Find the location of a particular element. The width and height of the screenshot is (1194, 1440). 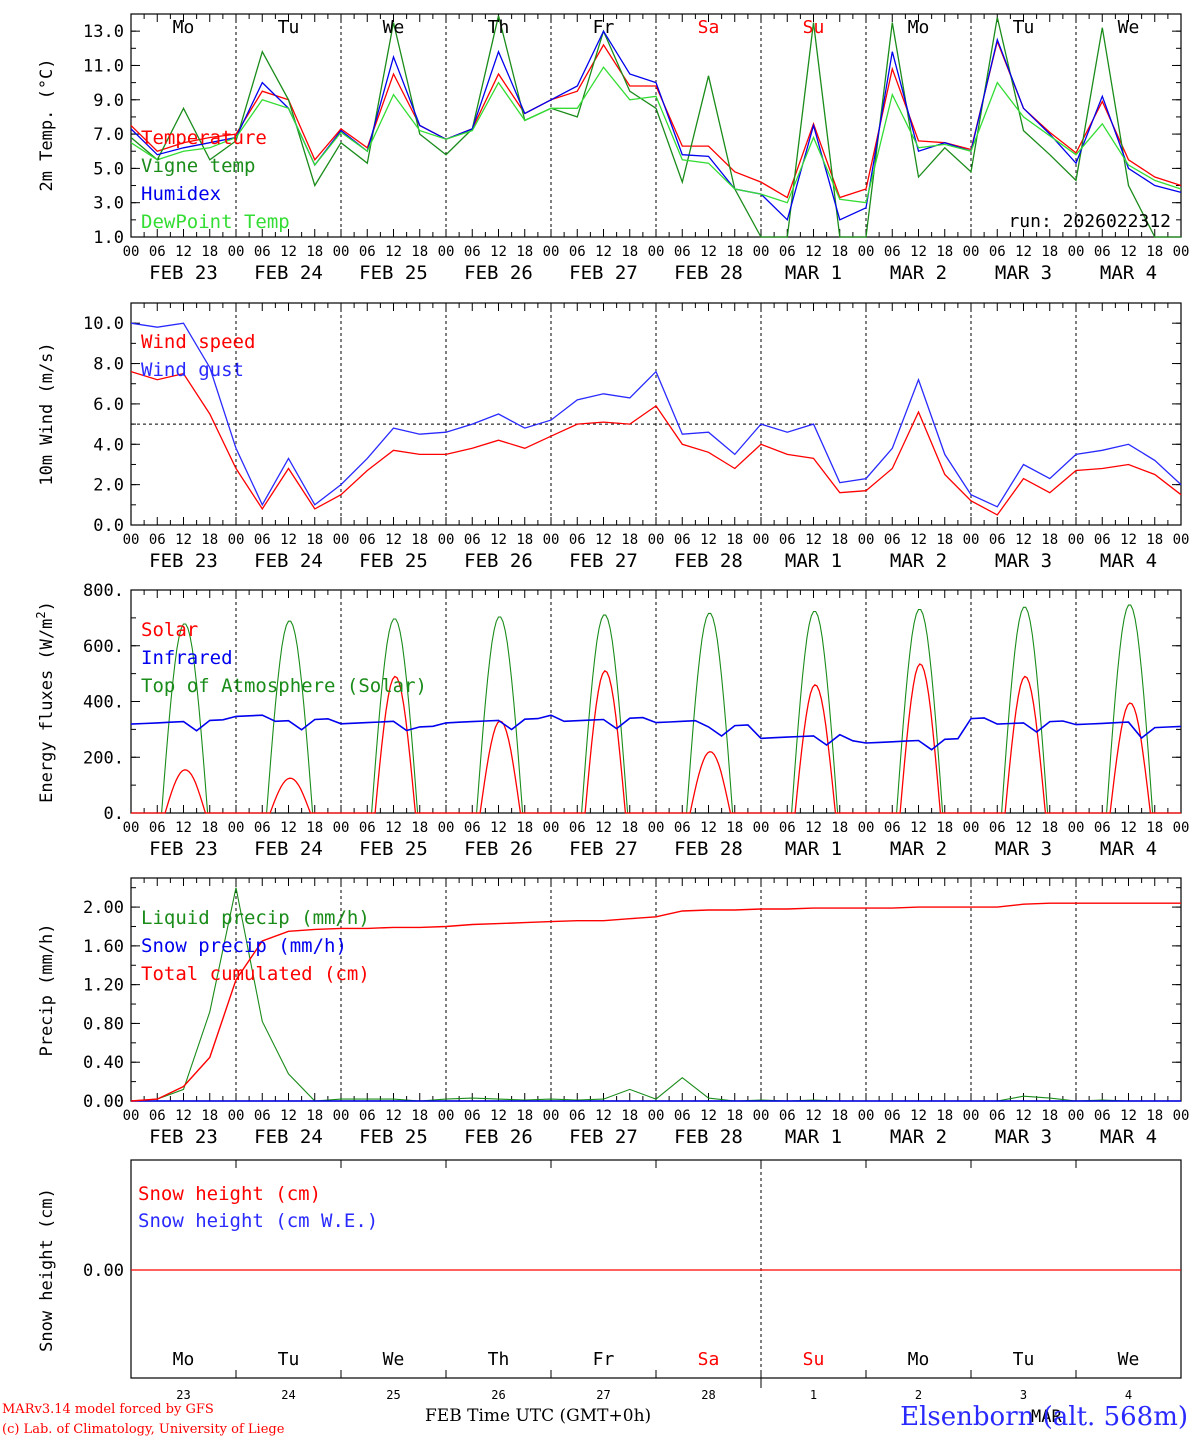

wind-y-label: 10m Wind (m/s) is located at coordinates (47, 413).